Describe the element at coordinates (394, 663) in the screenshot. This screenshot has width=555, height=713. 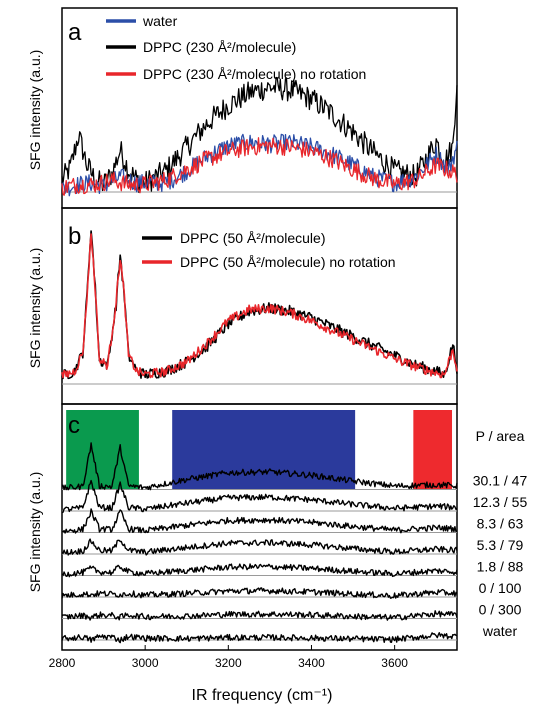
I see `x-tick-label: 3600` at that location.